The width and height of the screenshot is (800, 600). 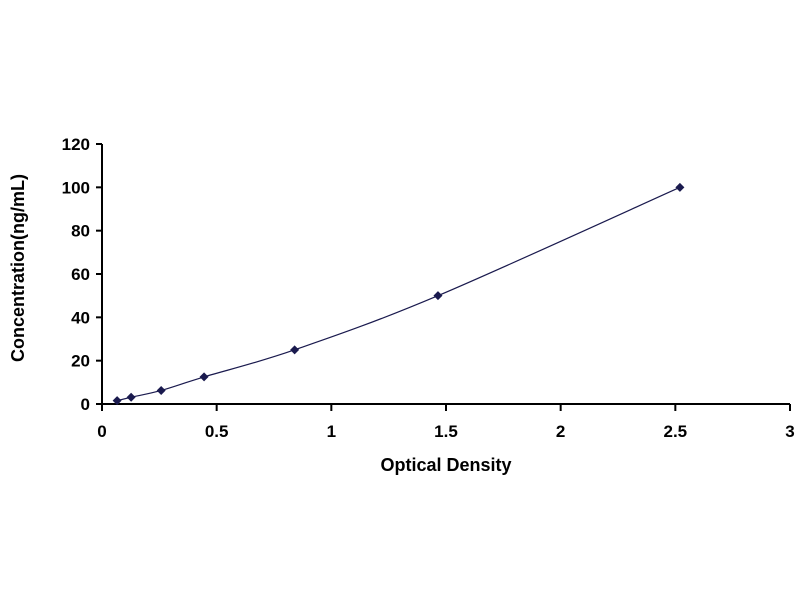 What do you see at coordinates (76, 187) in the screenshot?
I see `y-tick-label: 100` at bounding box center [76, 187].